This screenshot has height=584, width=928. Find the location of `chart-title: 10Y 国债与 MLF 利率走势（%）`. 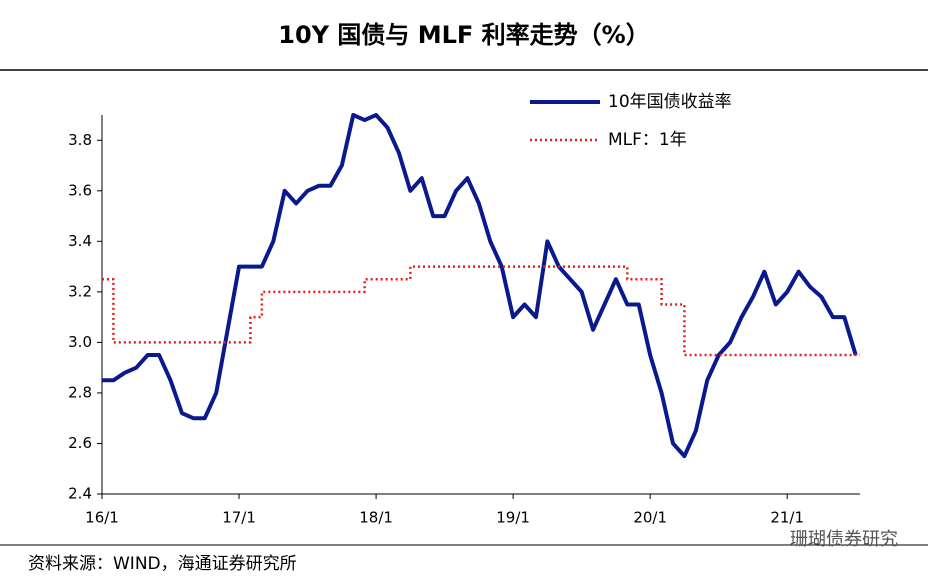

chart-title: 10Y 国债与 MLF 利率走势（%） is located at coordinates (463, 35).